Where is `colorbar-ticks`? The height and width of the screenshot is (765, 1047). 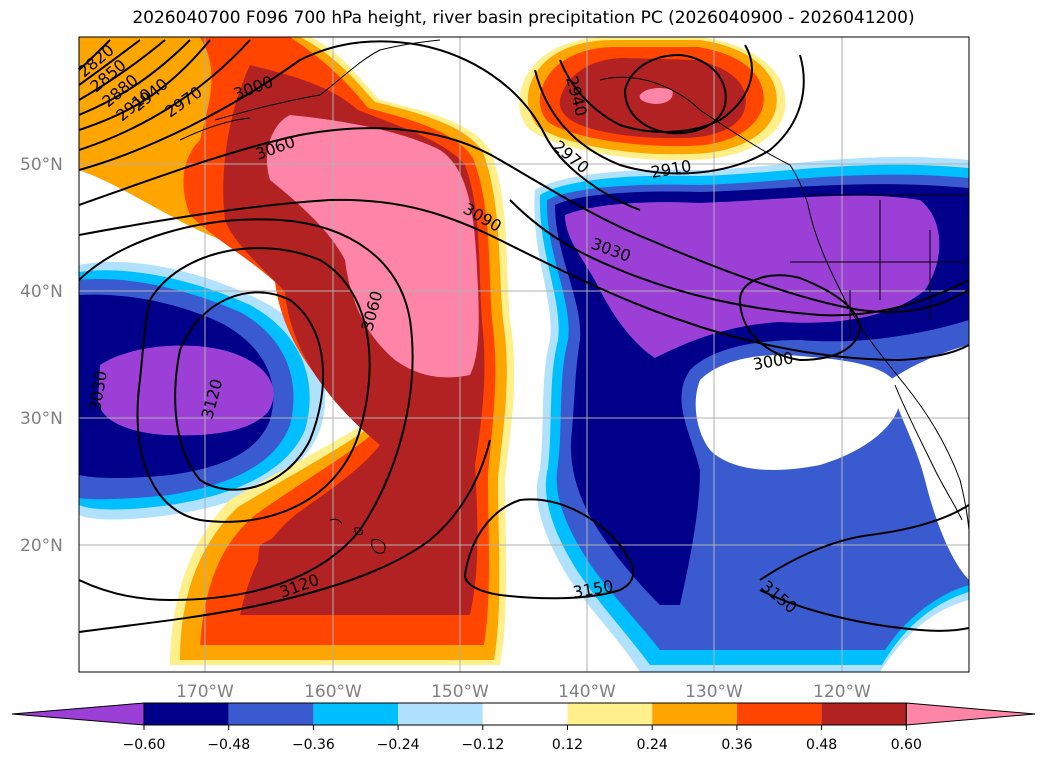
colorbar-ticks is located at coordinates (525, 727).